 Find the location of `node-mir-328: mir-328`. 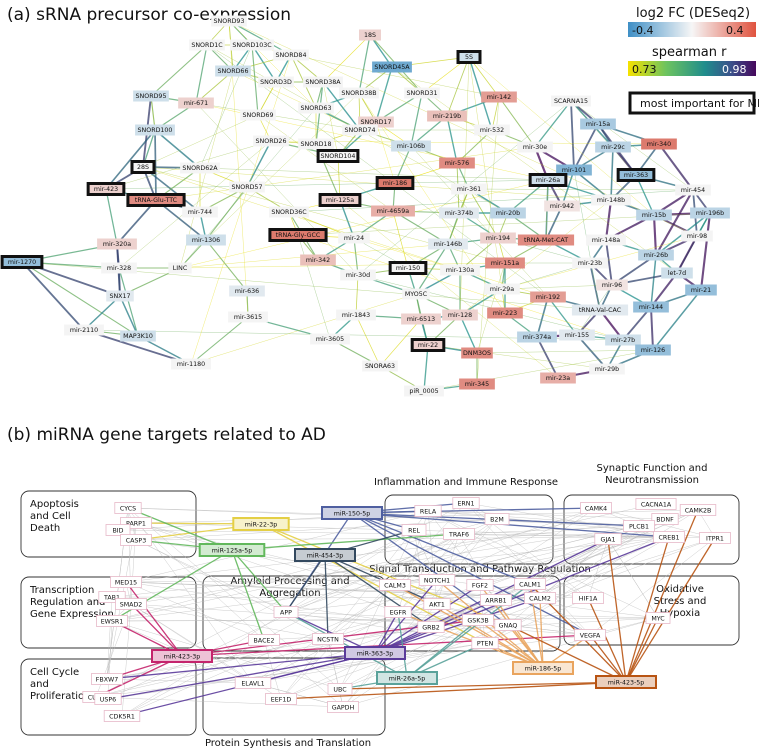

node-mir-328: mir-328 is located at coordinates (119, 268).